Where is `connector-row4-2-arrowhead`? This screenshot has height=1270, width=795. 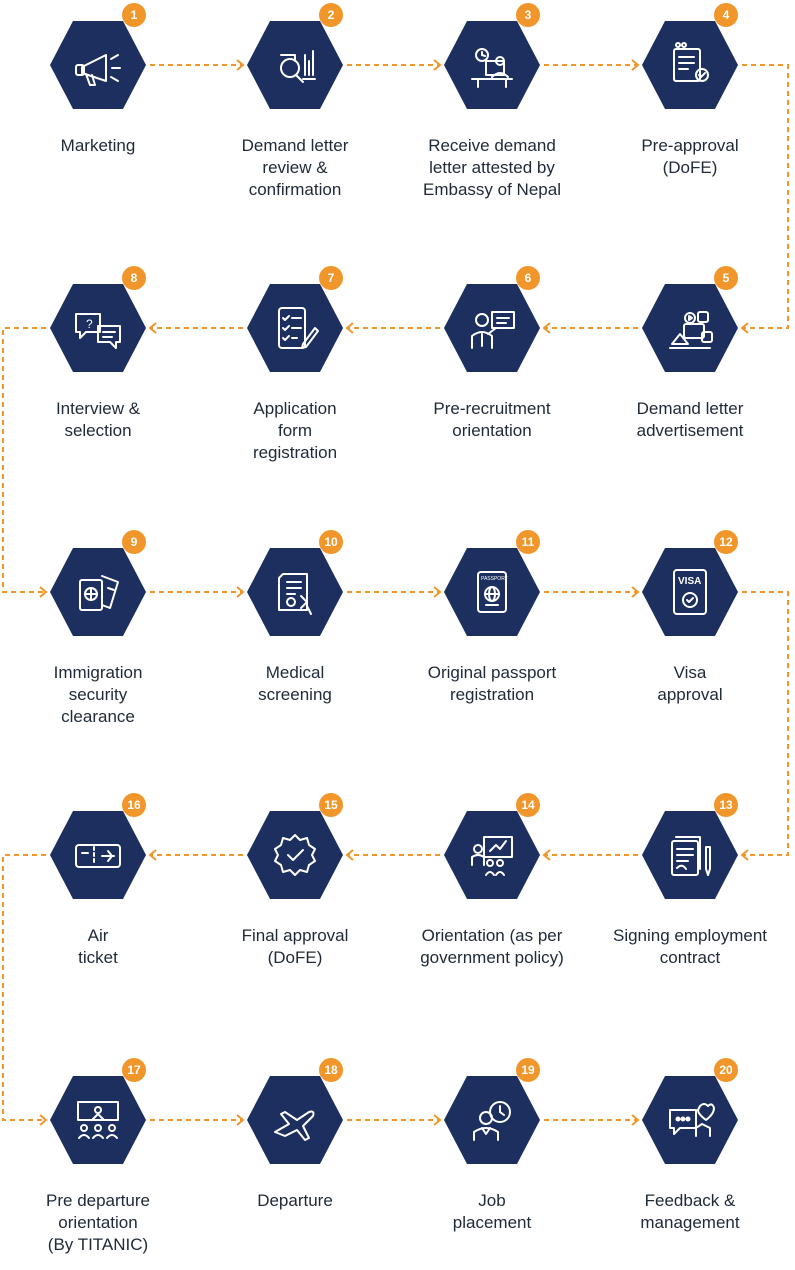 connector-row4-2-arrowhead is located at coordinates (349, 855).